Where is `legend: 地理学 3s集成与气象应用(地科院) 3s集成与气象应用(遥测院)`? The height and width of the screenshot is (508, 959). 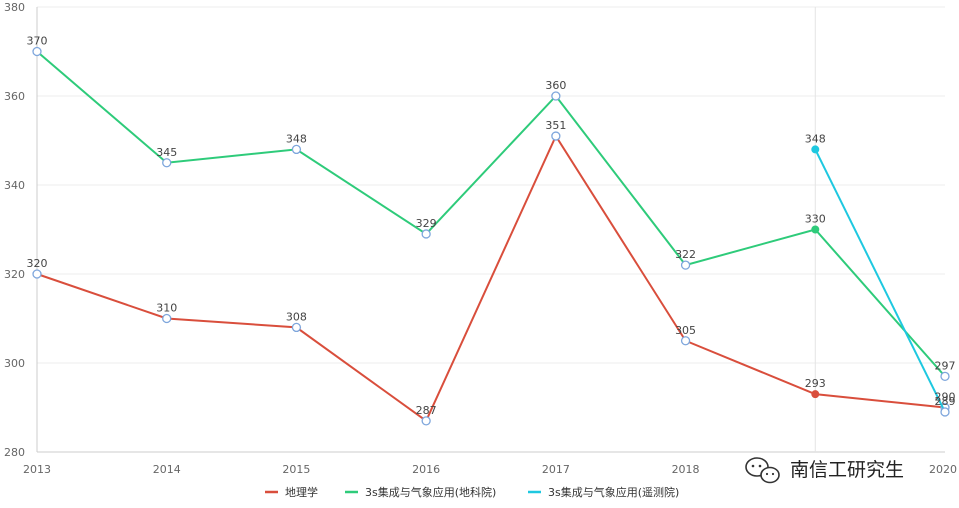
legend: 地理学 3s集成与气象应用(地科院) 3s集成与气象应用(遥测院) is located at coordinates (472, 492).